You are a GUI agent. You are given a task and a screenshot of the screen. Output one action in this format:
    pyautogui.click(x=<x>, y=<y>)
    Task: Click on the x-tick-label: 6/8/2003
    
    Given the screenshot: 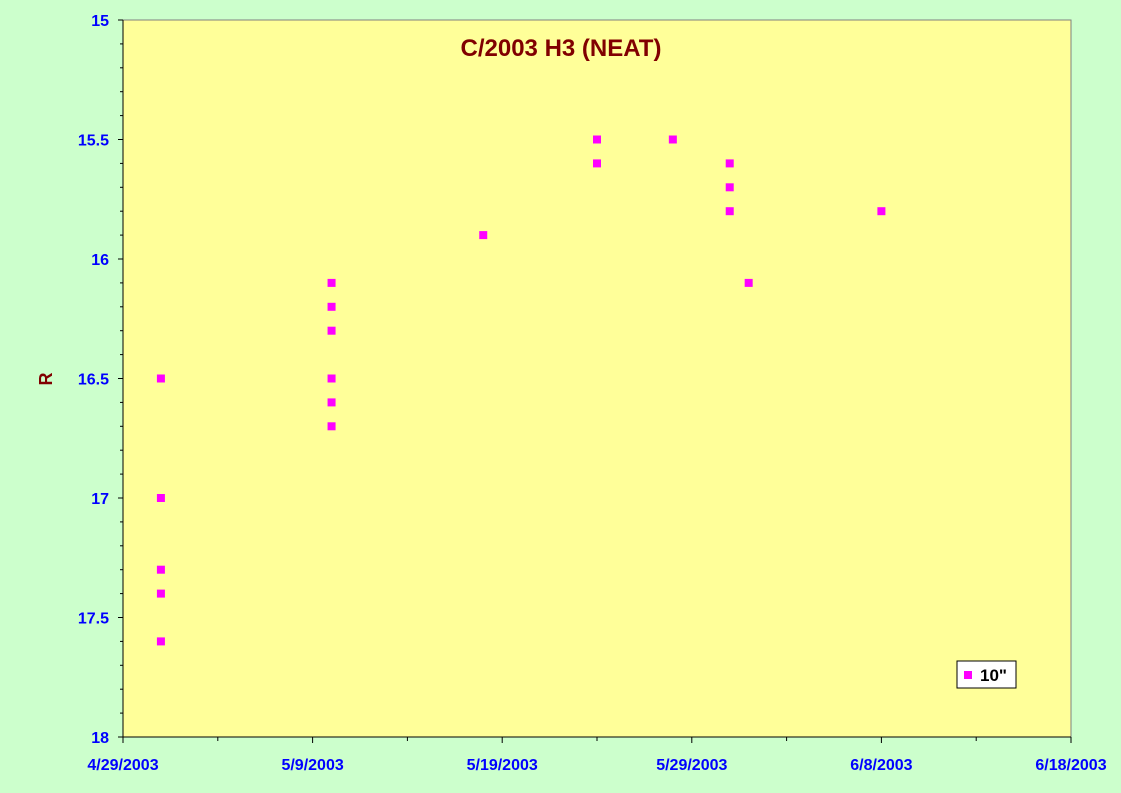 What is the action you would take?
    pyautogui.click(x=881, y=765)
    